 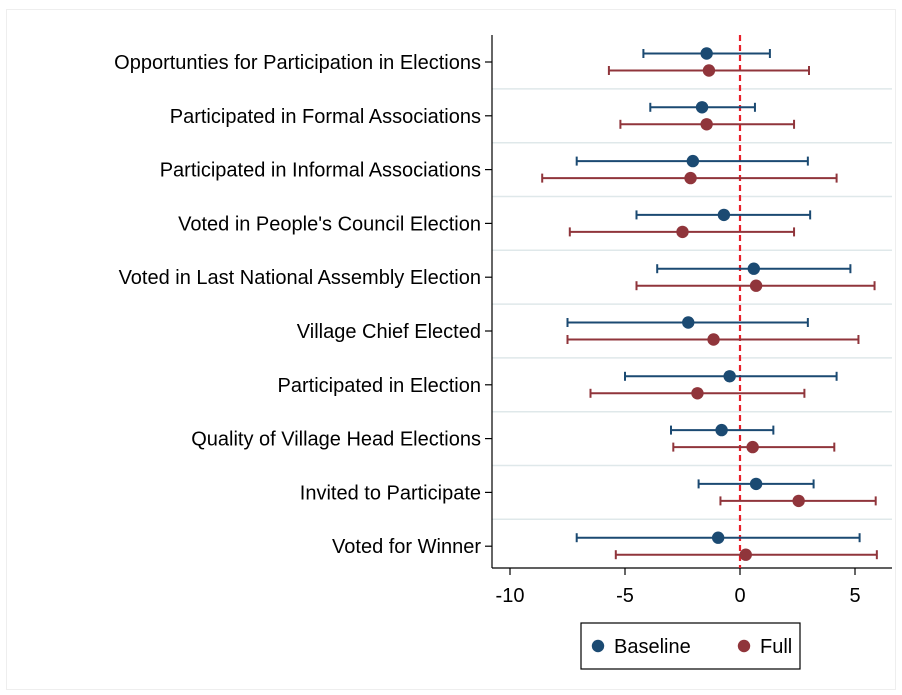 I want to click on legend-label: Full, so click(x=776, y=647).